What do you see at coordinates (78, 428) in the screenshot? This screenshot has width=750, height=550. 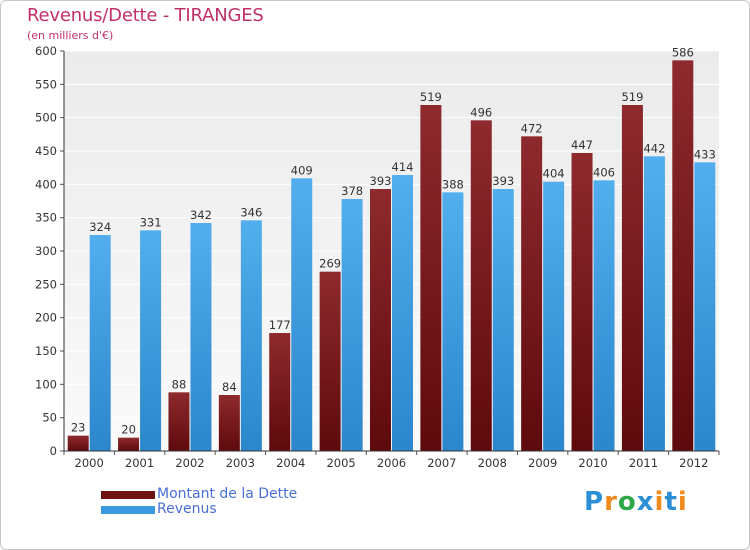 I see `data-label-dette: 23` at bounding box center [78, 428].